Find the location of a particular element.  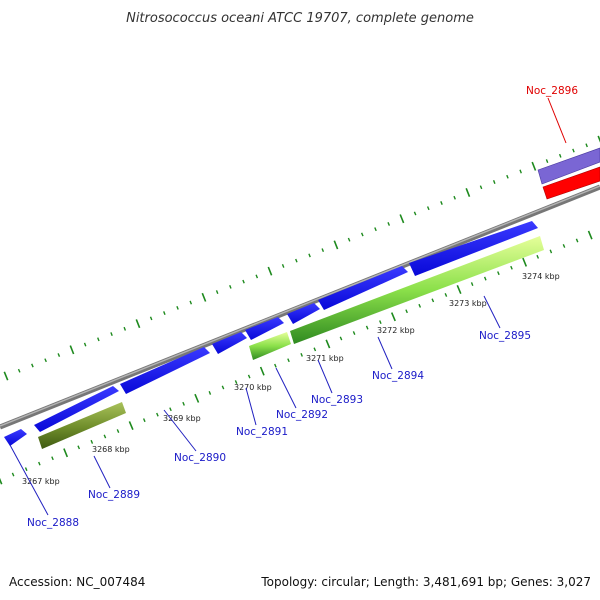

tick-label: 3267 kbp is located at coordinates (41, 481).